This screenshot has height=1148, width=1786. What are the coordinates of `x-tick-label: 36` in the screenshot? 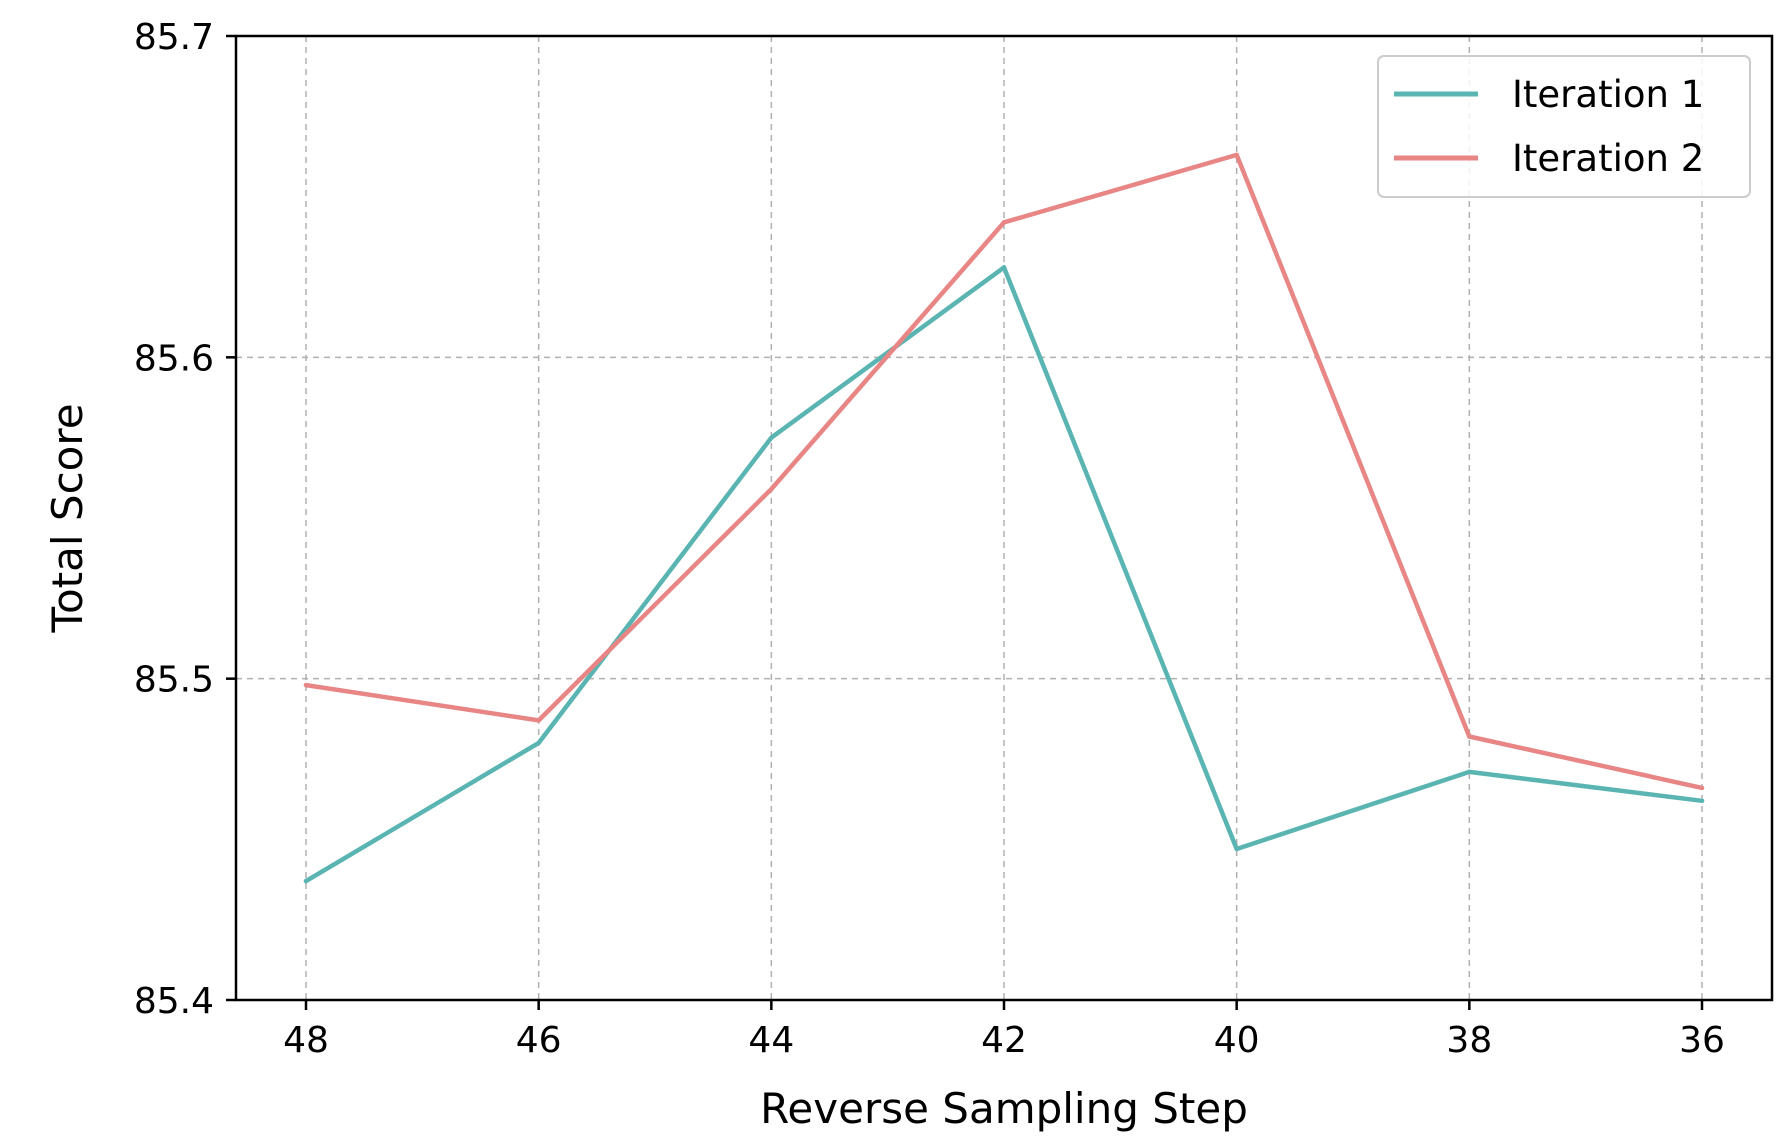 It's located at (1702, 1040).